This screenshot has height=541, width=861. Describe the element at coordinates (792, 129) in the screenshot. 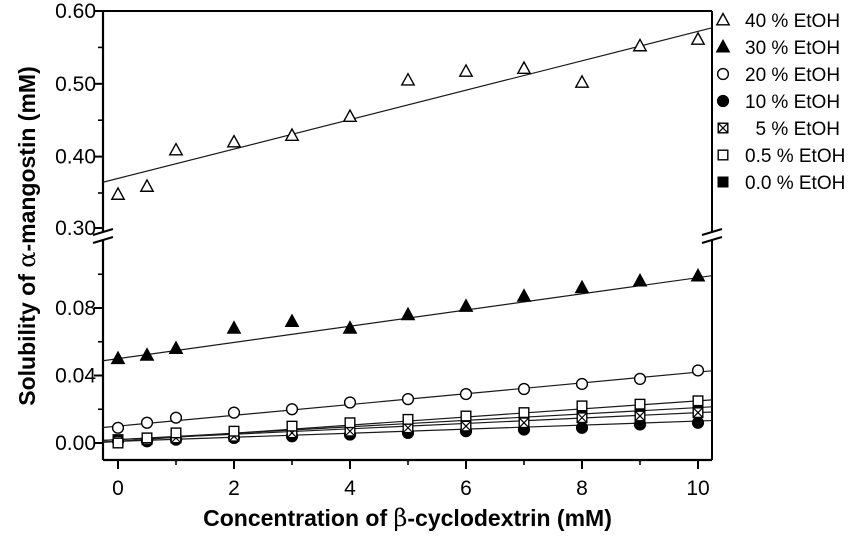

I see `legend-label: 5 % EtOH` at that location.